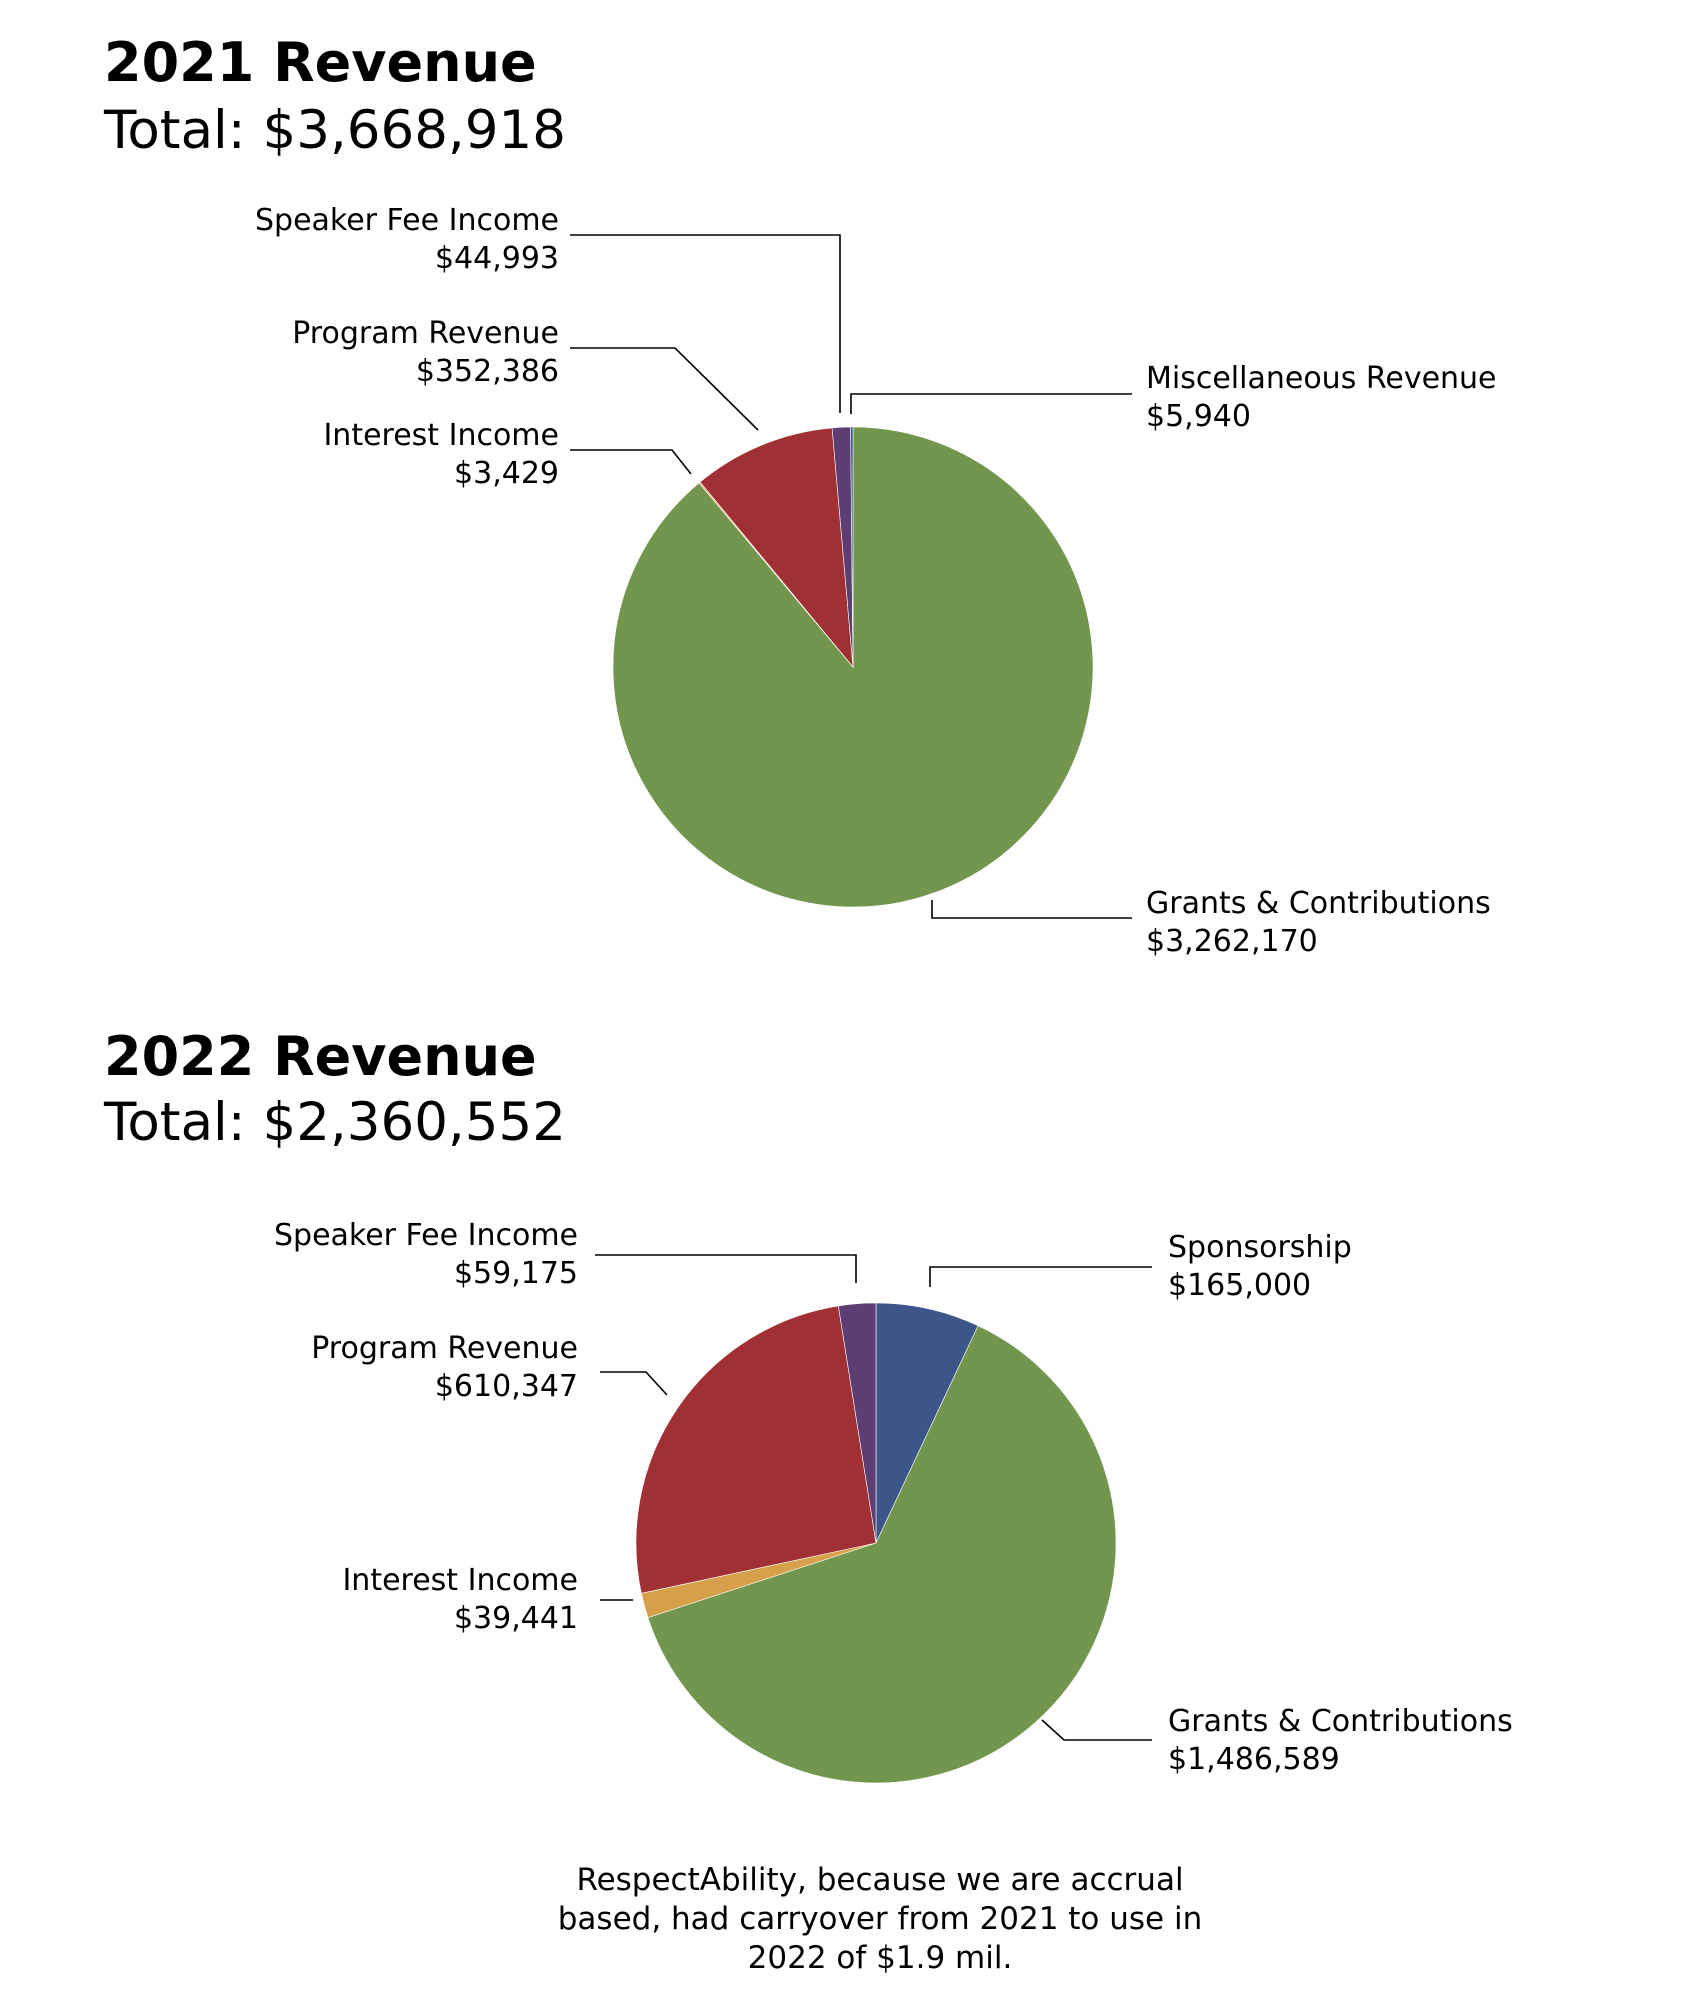 The height and width of the screenshot is (2005, 1700). I want to click on slice-label-program-revenue: Program Revenue $610,347, so click(444, 1367).